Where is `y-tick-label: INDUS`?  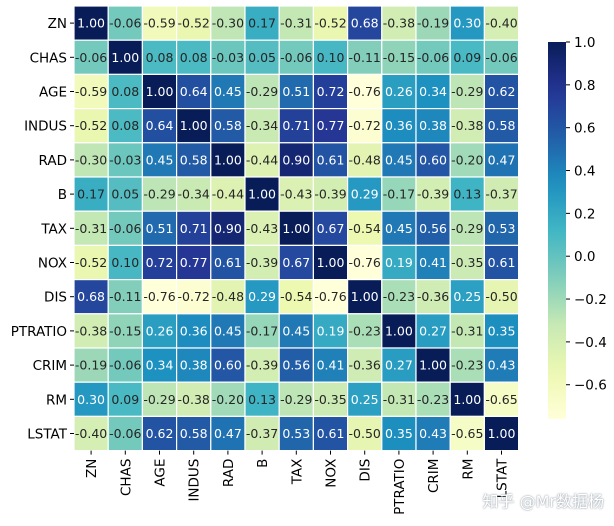 y-tick-label: INDUS is located at coordinates (45, 127).